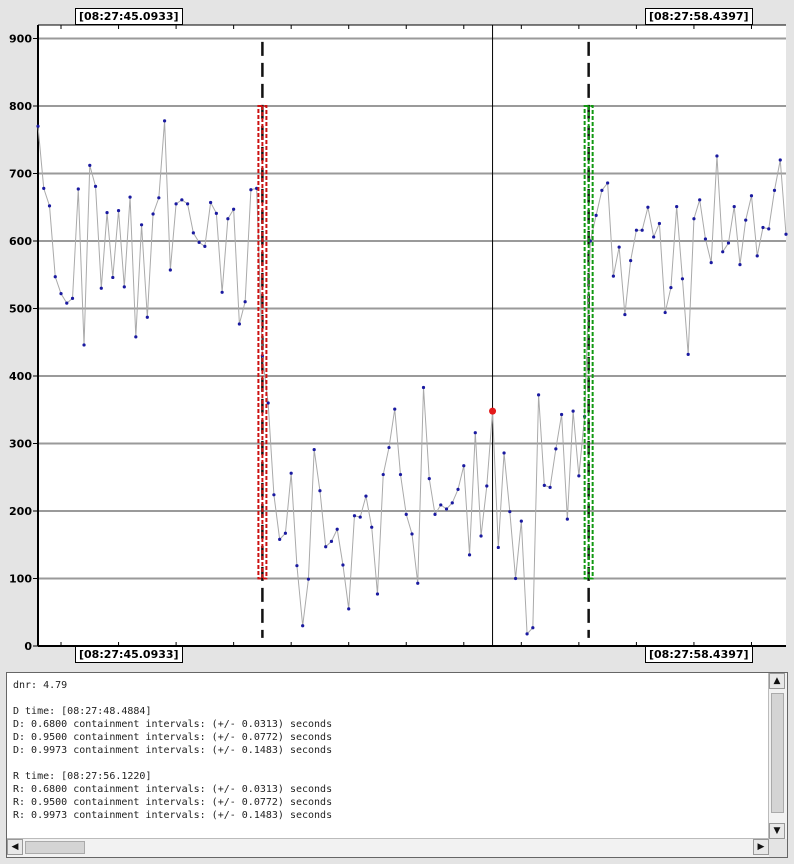 Image resolution: width=794 pixels, height=864 pixels. Describe the element at coordinates (82, 776) in the screenshot. I see `log-line: R time: [08:27:56.1220]` at that location.